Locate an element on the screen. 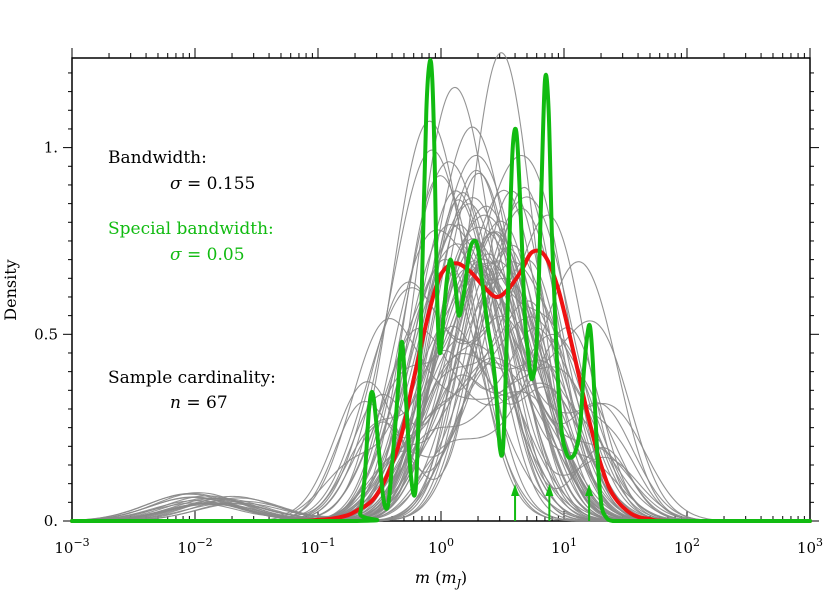 This screenshot has width=830, height=613. x-tick-label: 10⁻³ is located at coordinates (71, 546).